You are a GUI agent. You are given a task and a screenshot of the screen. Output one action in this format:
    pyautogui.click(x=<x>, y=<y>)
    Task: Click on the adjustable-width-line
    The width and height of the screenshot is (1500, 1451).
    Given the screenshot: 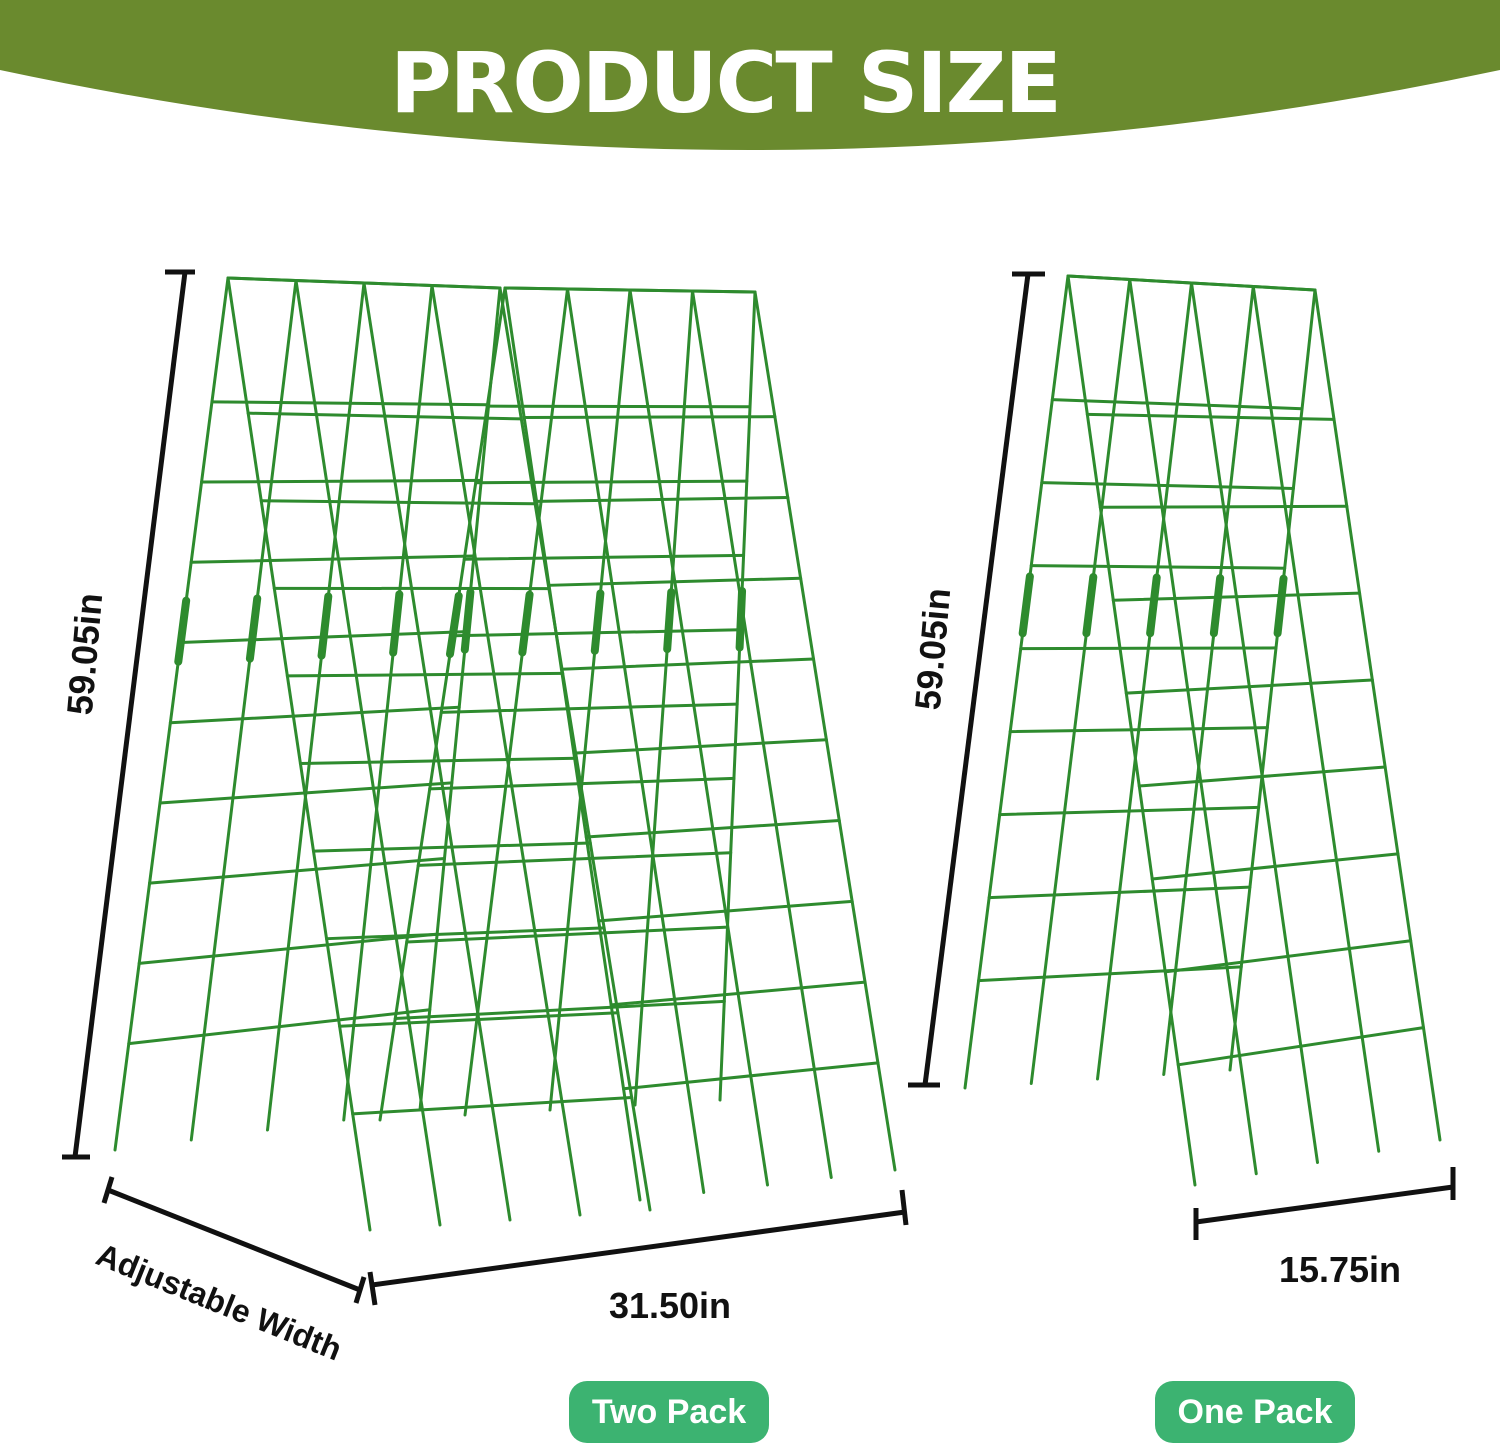 What is the action you would take?
    pyautogui.click(x=234, y=1240)
    